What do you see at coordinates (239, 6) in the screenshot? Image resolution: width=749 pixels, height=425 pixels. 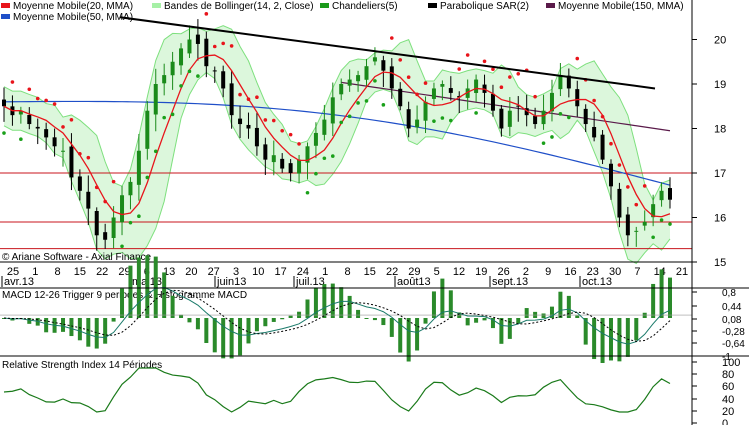 I see `legend-label: Bandes de Bollinger(14, 2, Close)` at bounding box center [239, 6].